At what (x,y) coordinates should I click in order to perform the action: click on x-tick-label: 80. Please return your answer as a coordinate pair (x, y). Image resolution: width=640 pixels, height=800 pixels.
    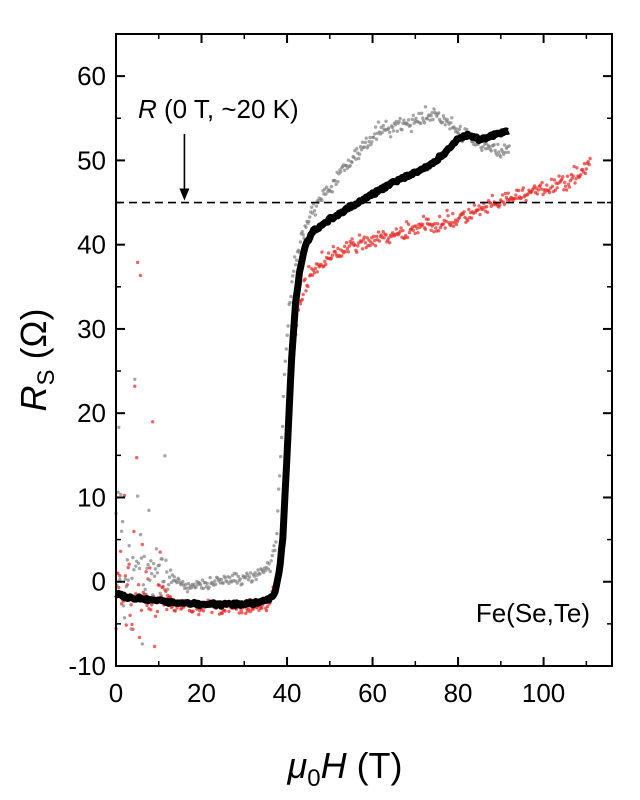
    Looking at the image, I should click on (458, 693).